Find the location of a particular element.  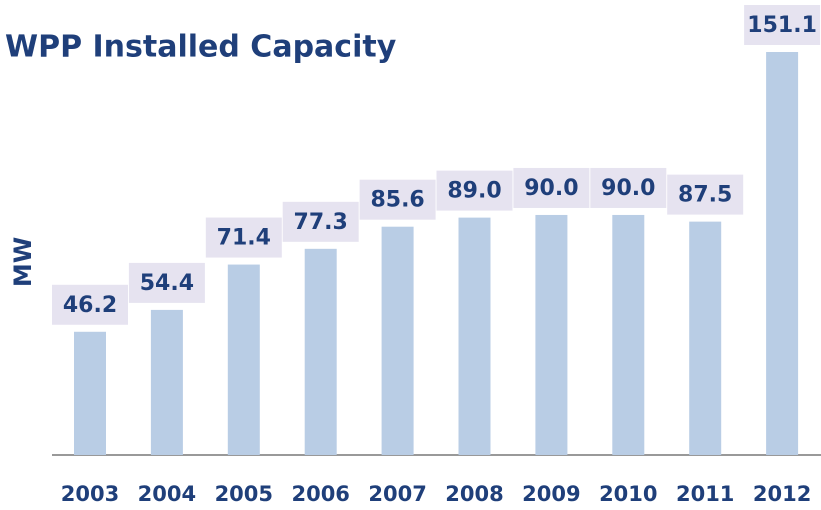

y-axis-label: MW is located at coordinates (23, 262).